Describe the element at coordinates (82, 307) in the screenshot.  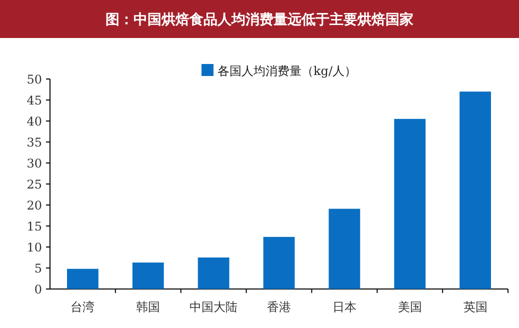
I see `x-tick-label: 台湾` at that location.